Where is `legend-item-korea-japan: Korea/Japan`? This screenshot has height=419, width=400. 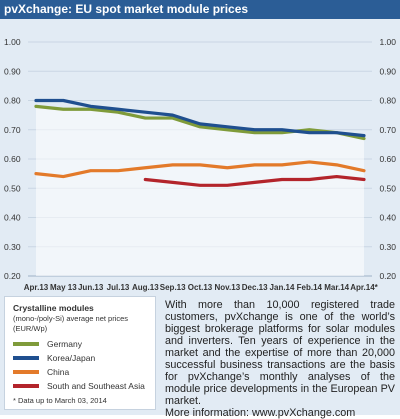
legend-item-korea-japan: Korea/Japan is located at coordinates (81, 358).